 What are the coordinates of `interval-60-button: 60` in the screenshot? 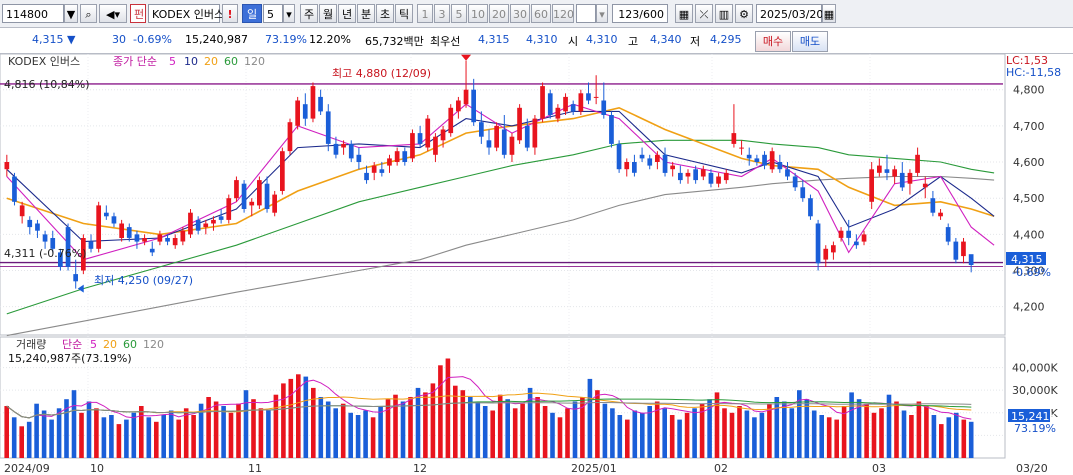 It's located at (541, 13).